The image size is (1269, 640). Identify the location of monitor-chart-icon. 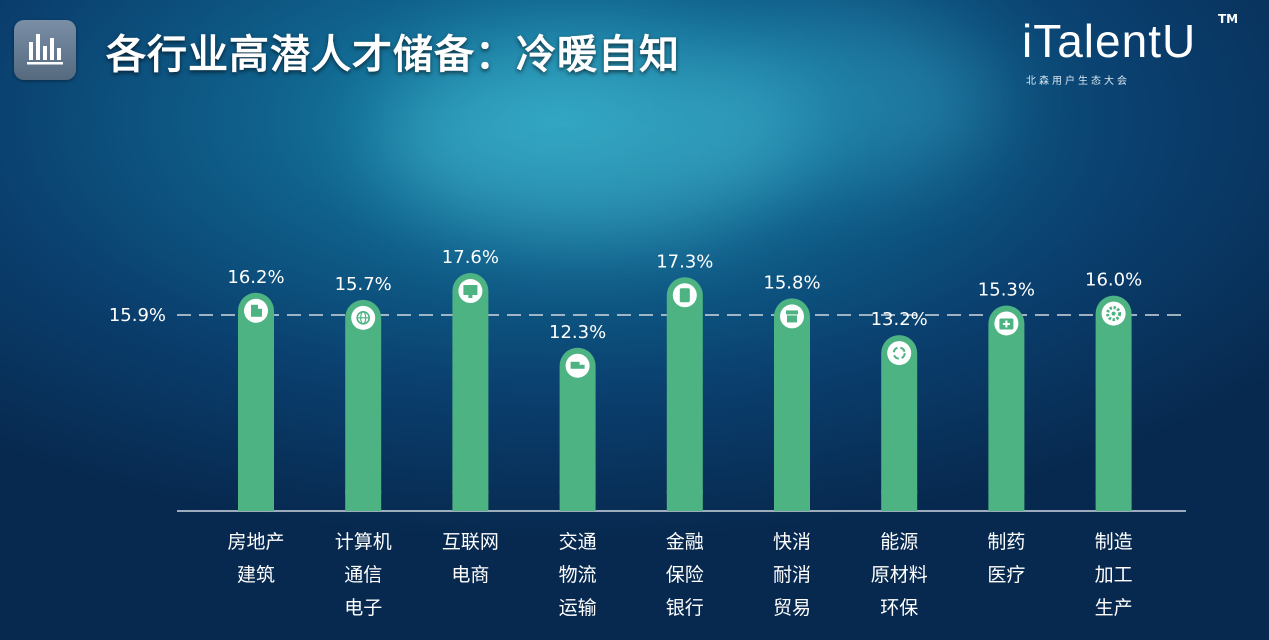
(470, 291).